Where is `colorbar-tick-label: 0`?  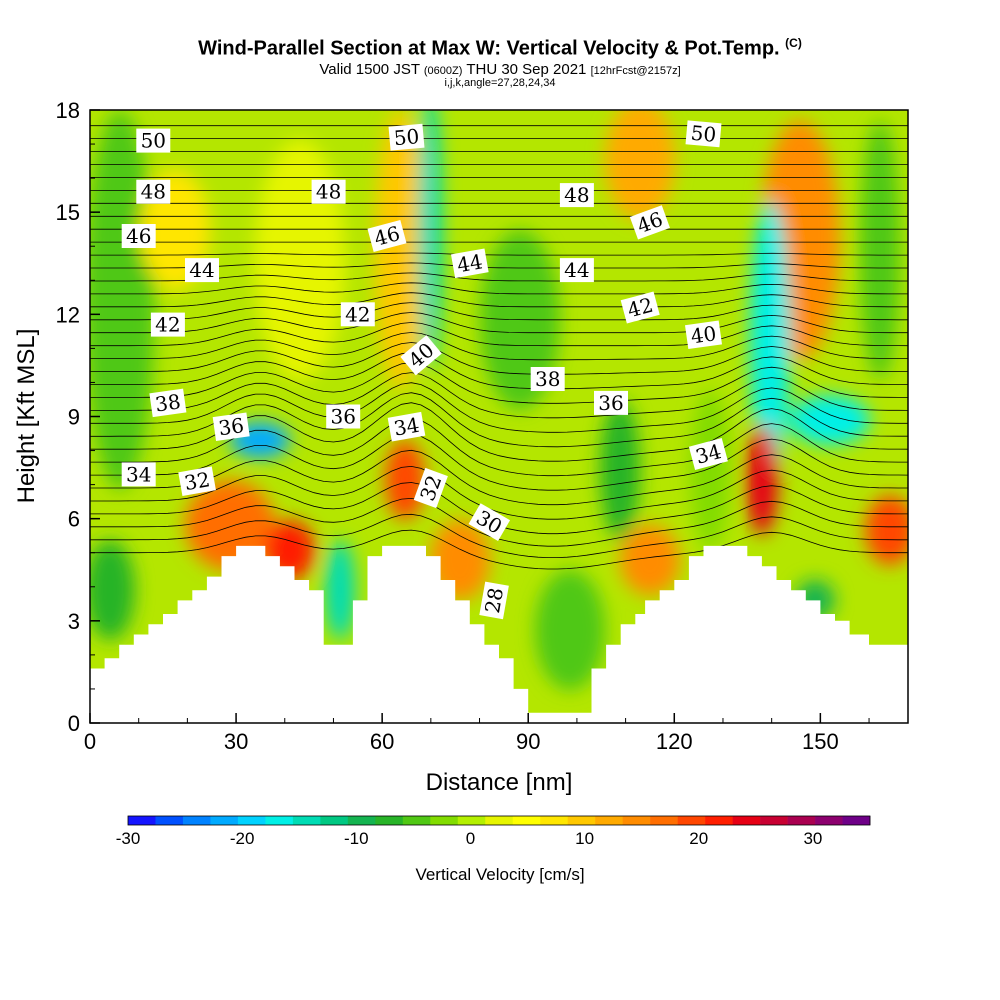 colorbar-tick-label: 0 is located at coordinates (470, 838).